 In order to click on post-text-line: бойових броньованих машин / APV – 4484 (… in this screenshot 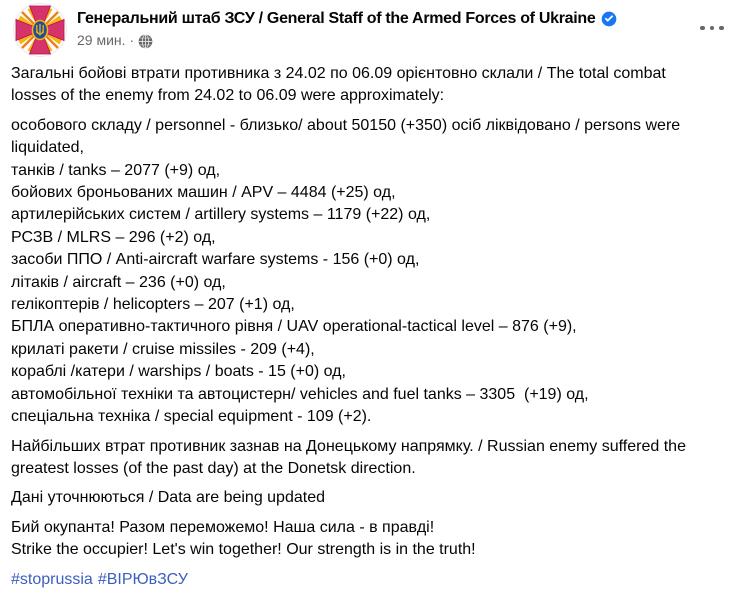, I will do `click(203, 193)`.